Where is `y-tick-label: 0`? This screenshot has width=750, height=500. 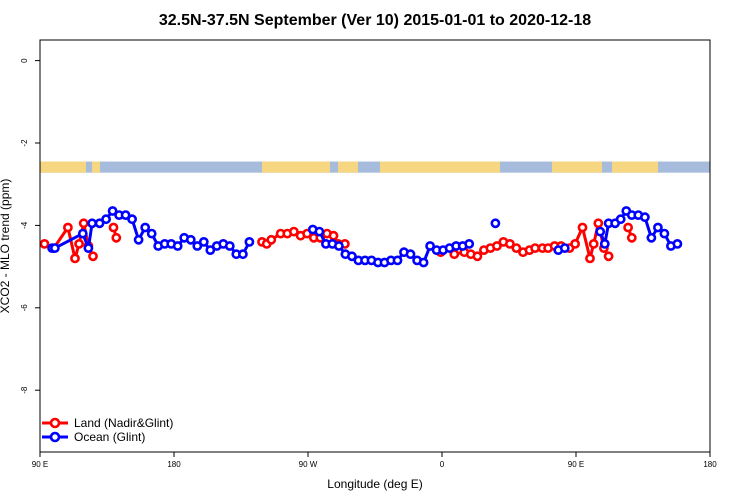 y-tick-label: 0 is located at coordinates (24, 60).